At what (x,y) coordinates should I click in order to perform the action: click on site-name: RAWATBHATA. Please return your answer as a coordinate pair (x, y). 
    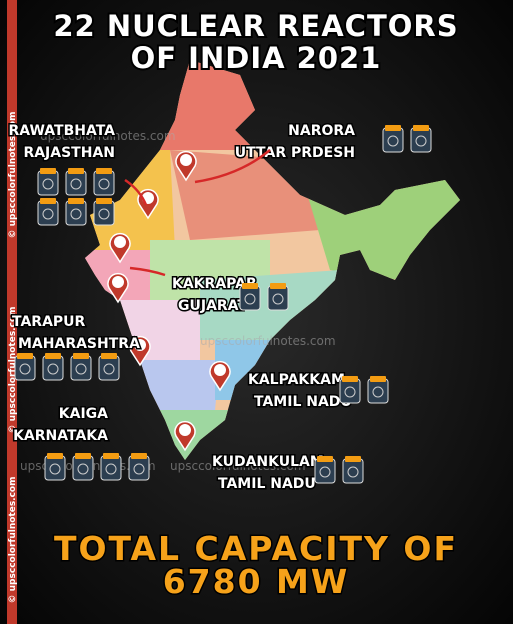
    Looking at the image, I should click on (61, 131).